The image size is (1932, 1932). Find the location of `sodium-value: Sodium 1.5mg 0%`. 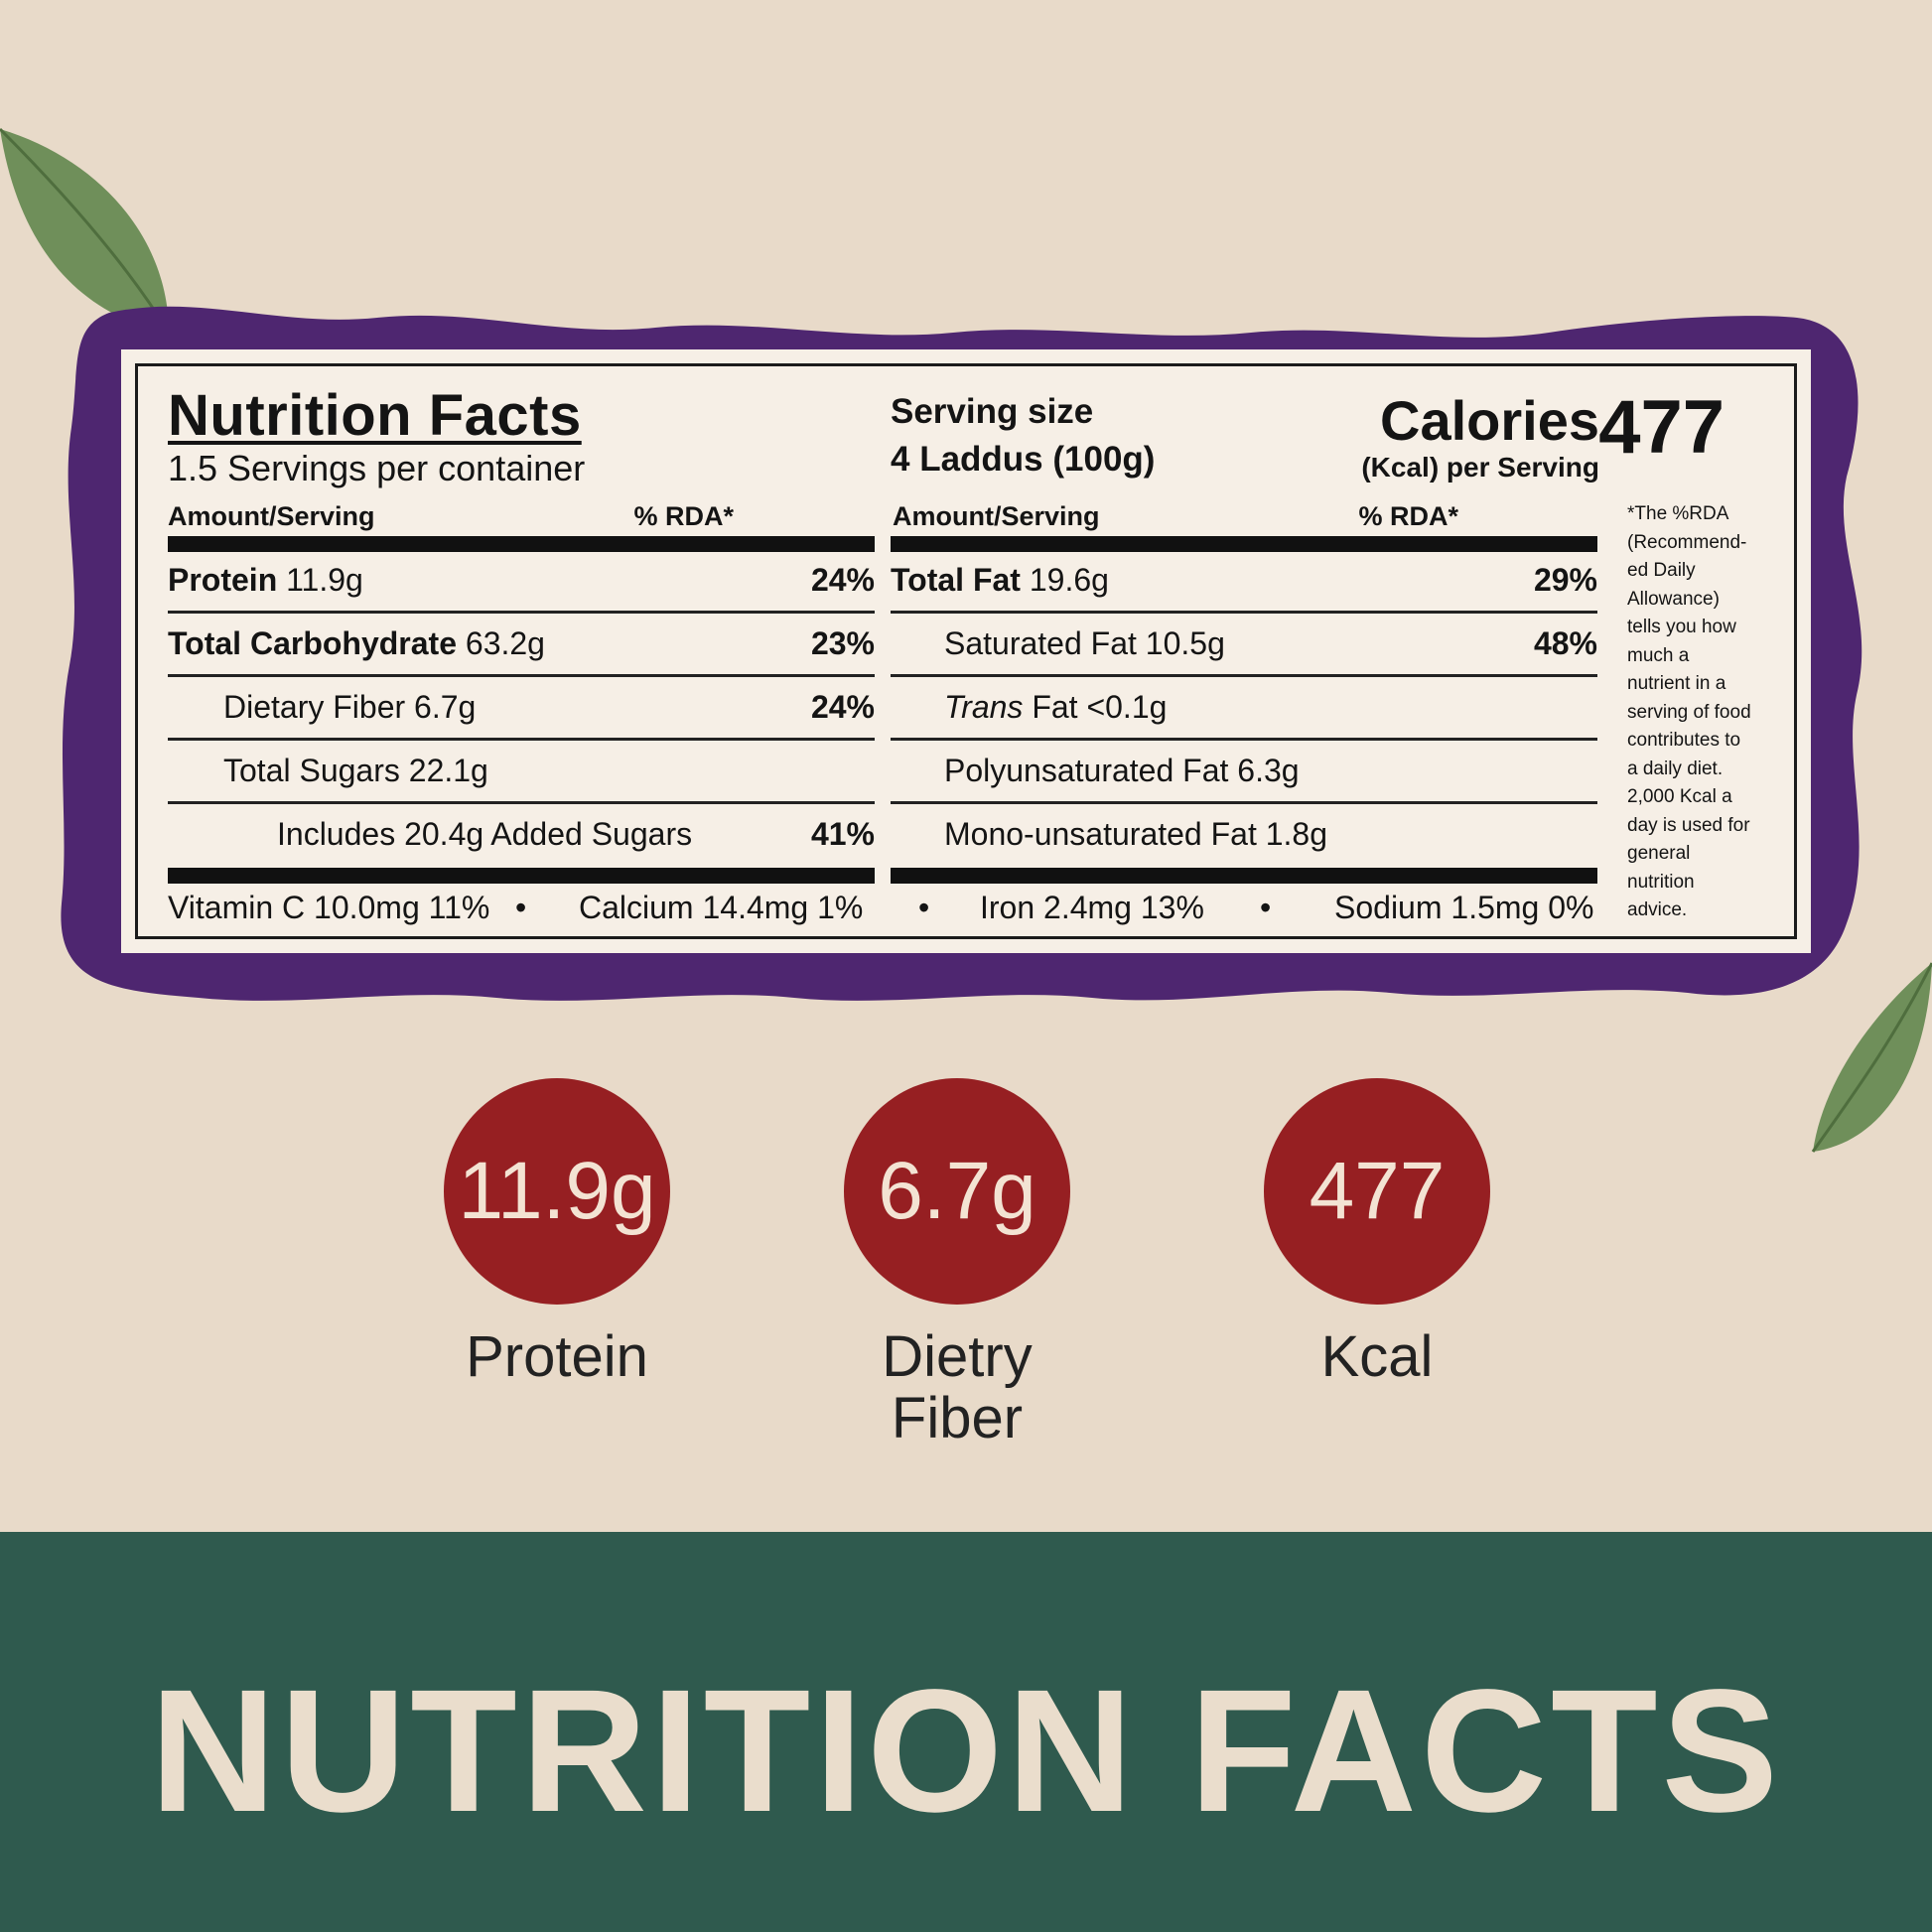

sodium-value: Sodium 1.5mg 0% is located at coordinates (1464, 907).